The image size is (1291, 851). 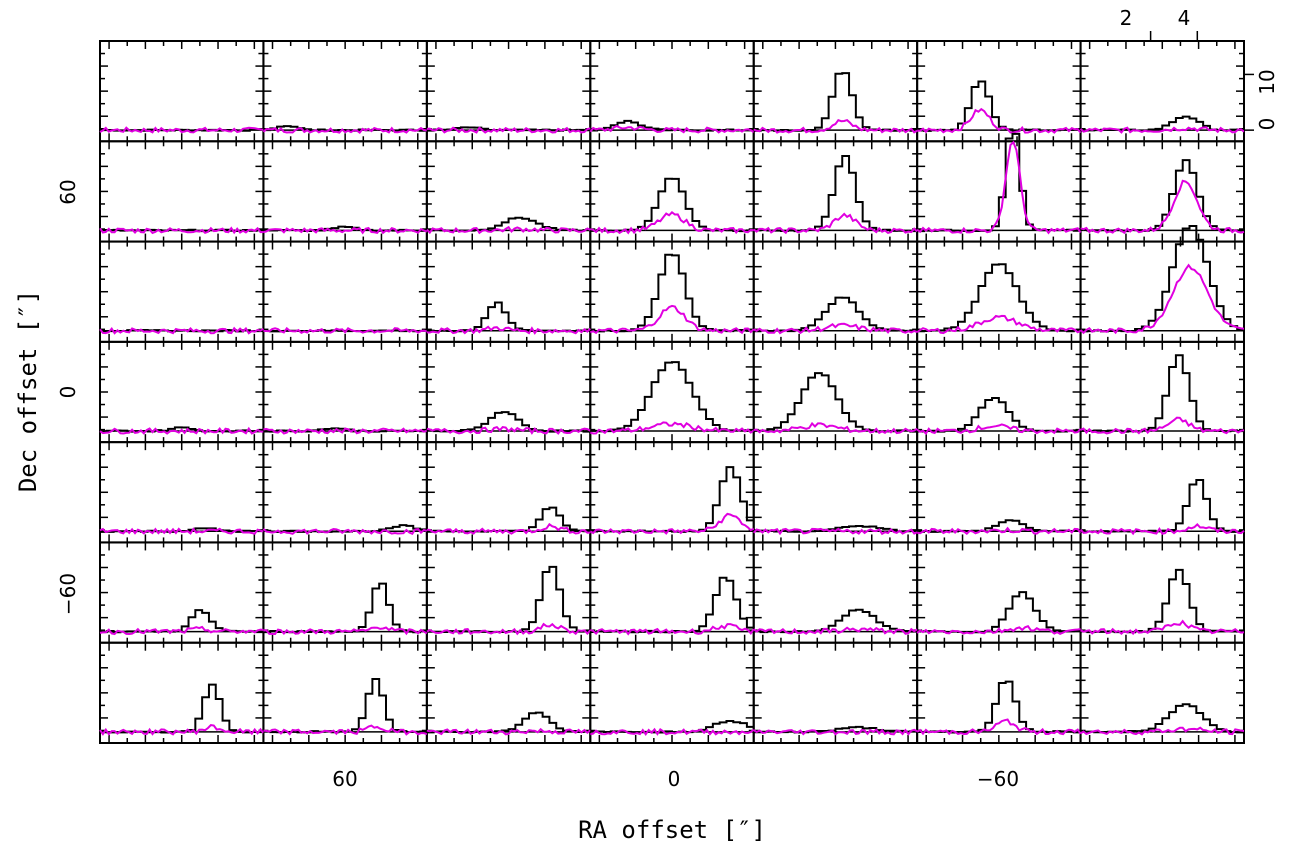 What do you see at coordinates (28, 391) in the screenshot?
I see `y-axis-label: Dec offset [″]` at bounding box center [28, 391].